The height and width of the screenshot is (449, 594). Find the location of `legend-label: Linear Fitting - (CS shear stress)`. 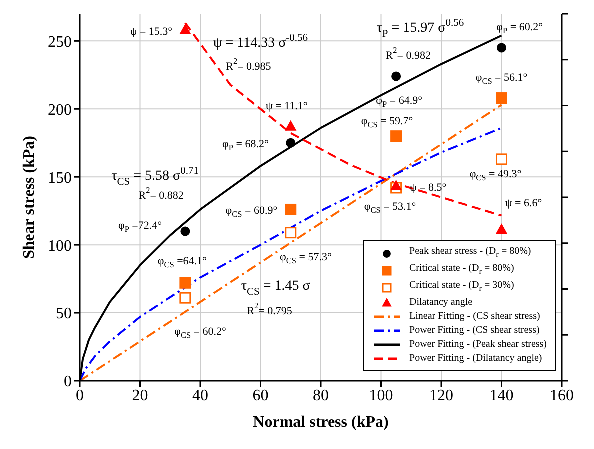

legend-label: Linear Fitting - (CS shear stress) is located at coordinates (475, 317).